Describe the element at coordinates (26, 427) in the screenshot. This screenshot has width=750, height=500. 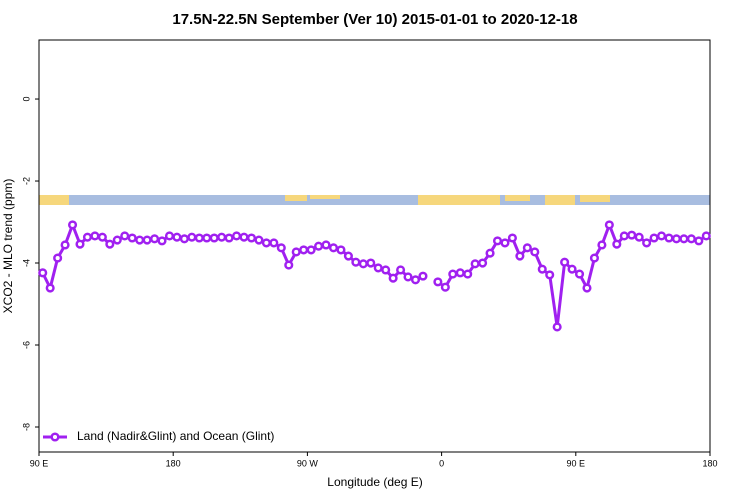
I see `y-tick-label: -8` at that location.